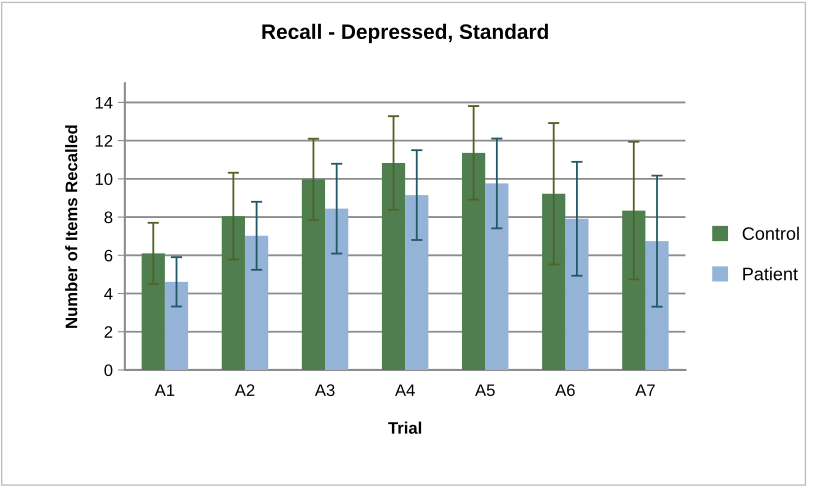 The image size is (816, 490). Describe the element at coordinates (770, 233) in the screenshot. I see `legend-label: Control` at that location.